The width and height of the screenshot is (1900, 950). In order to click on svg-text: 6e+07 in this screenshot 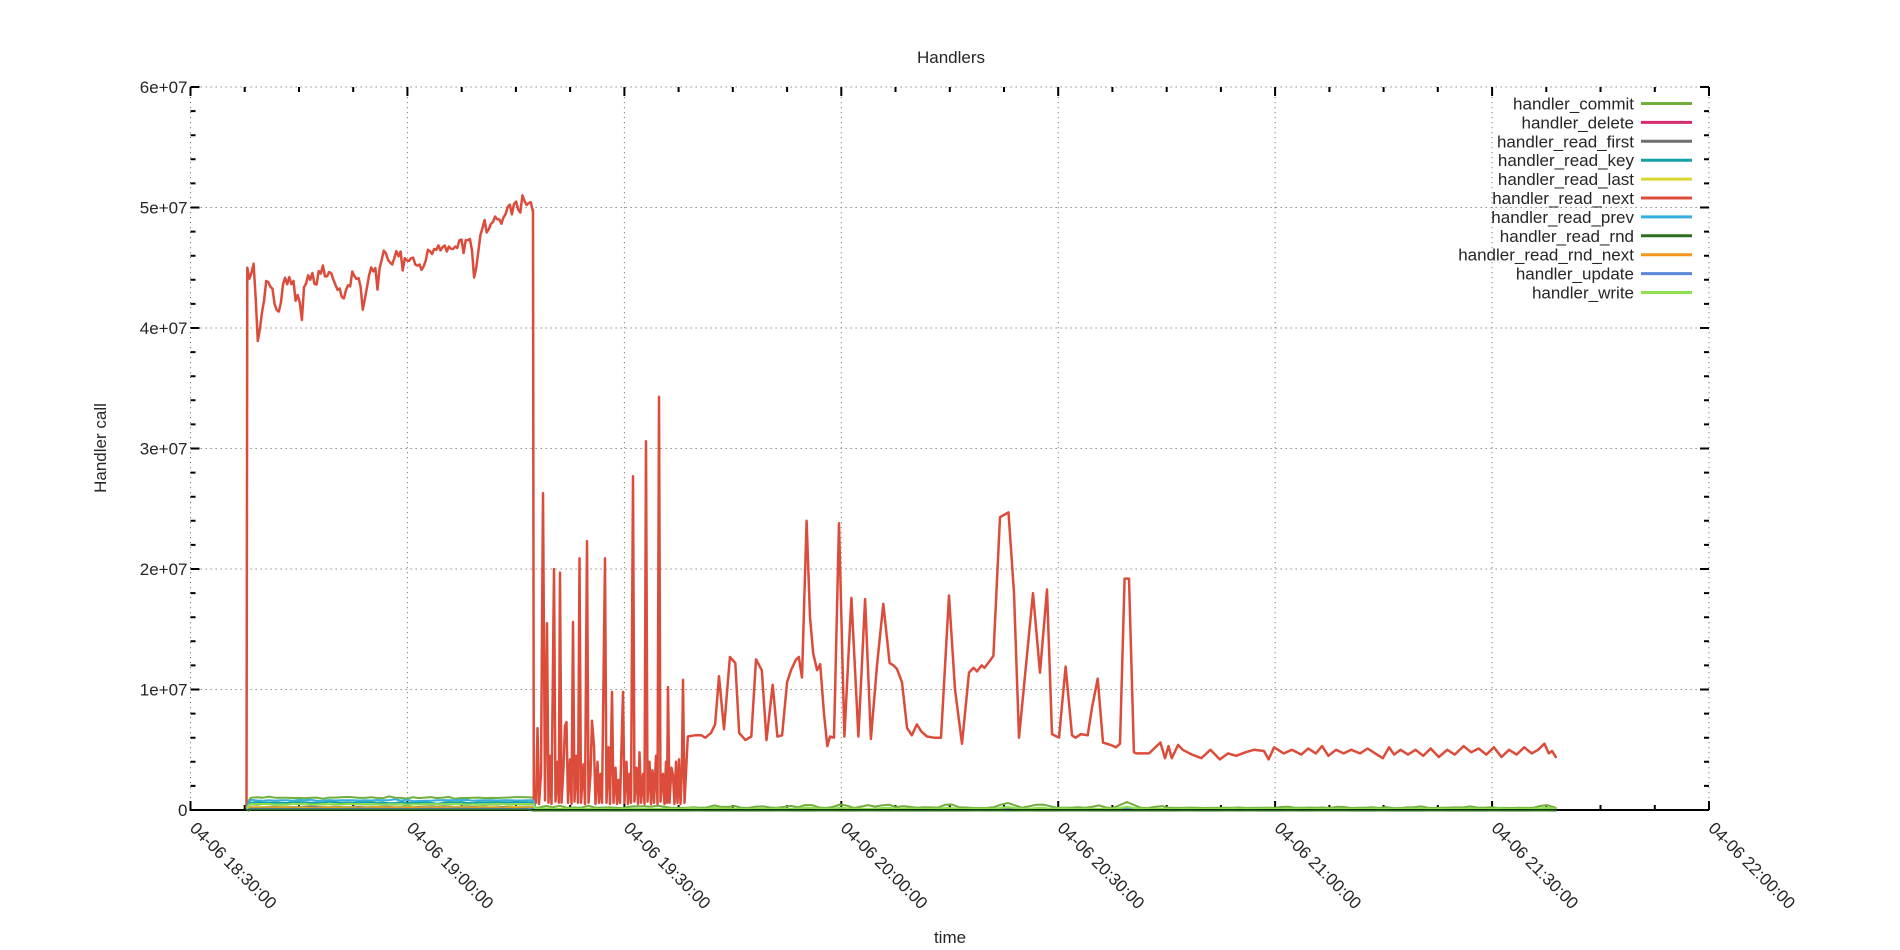, I will do `click(164, 87)`.